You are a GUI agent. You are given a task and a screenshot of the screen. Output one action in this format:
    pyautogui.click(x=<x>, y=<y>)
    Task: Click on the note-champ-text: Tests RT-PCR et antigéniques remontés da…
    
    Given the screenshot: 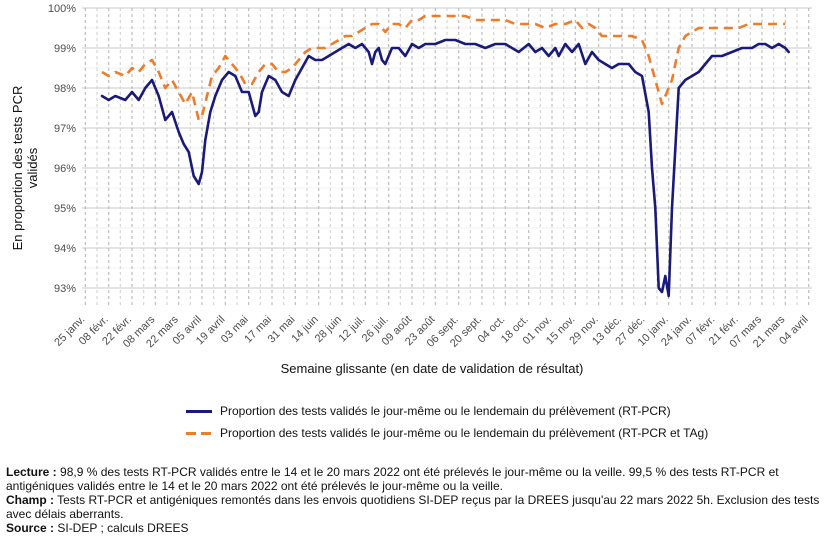 What is the action you would take?
    pyautogui.click(x=413, y=507)
    